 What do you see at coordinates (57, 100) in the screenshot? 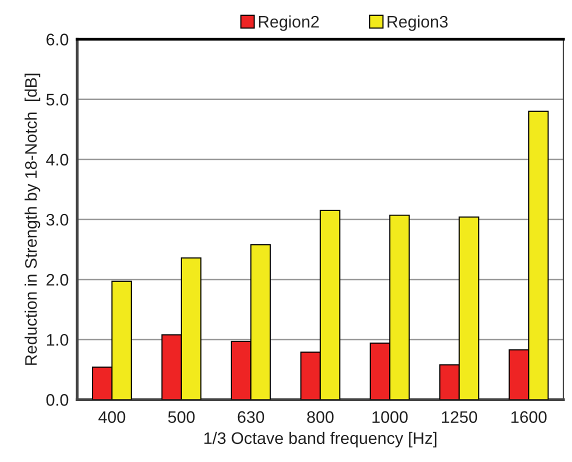
I see `y-tick-label: 5.0` at bounding box center [57, 100].